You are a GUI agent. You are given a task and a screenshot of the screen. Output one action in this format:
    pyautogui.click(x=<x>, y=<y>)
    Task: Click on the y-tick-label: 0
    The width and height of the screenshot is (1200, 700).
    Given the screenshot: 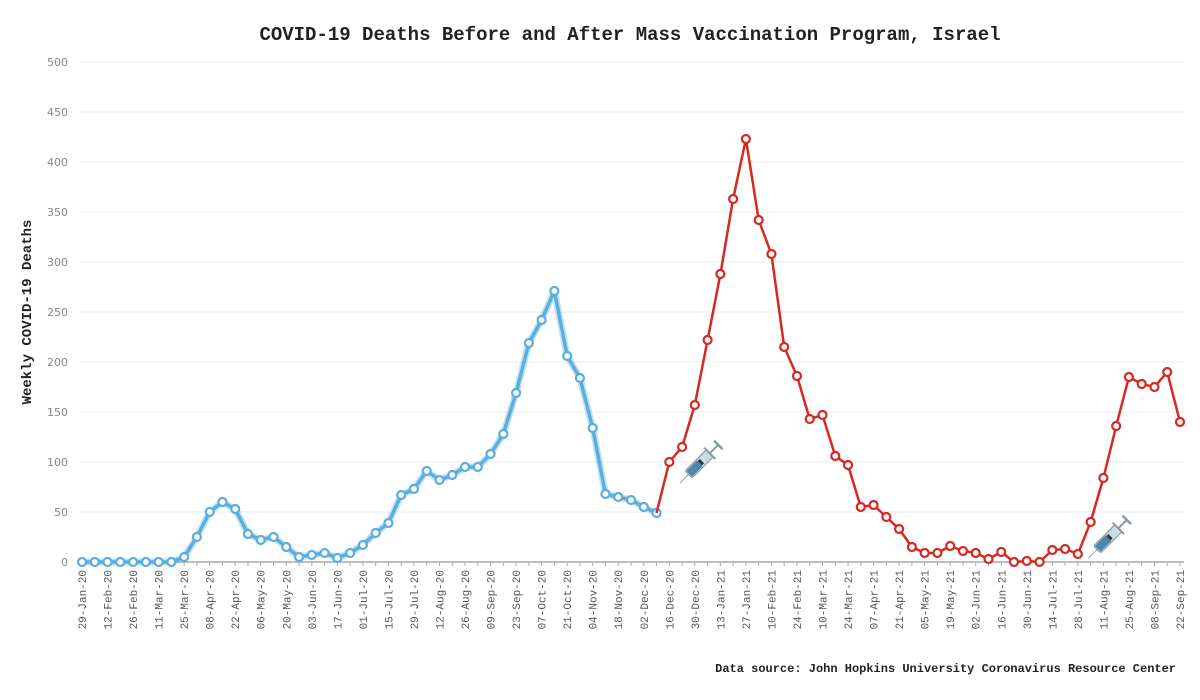 What is the action you would take?
    pyautogui.click(x=64, y=562)
    